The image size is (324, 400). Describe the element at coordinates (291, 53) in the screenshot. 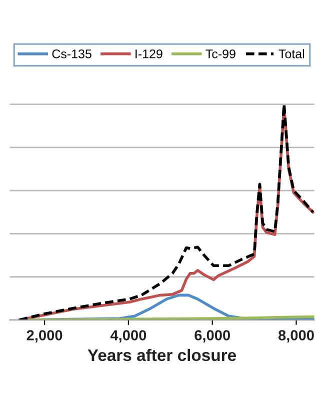

I see `legend-label: Total` at that location.